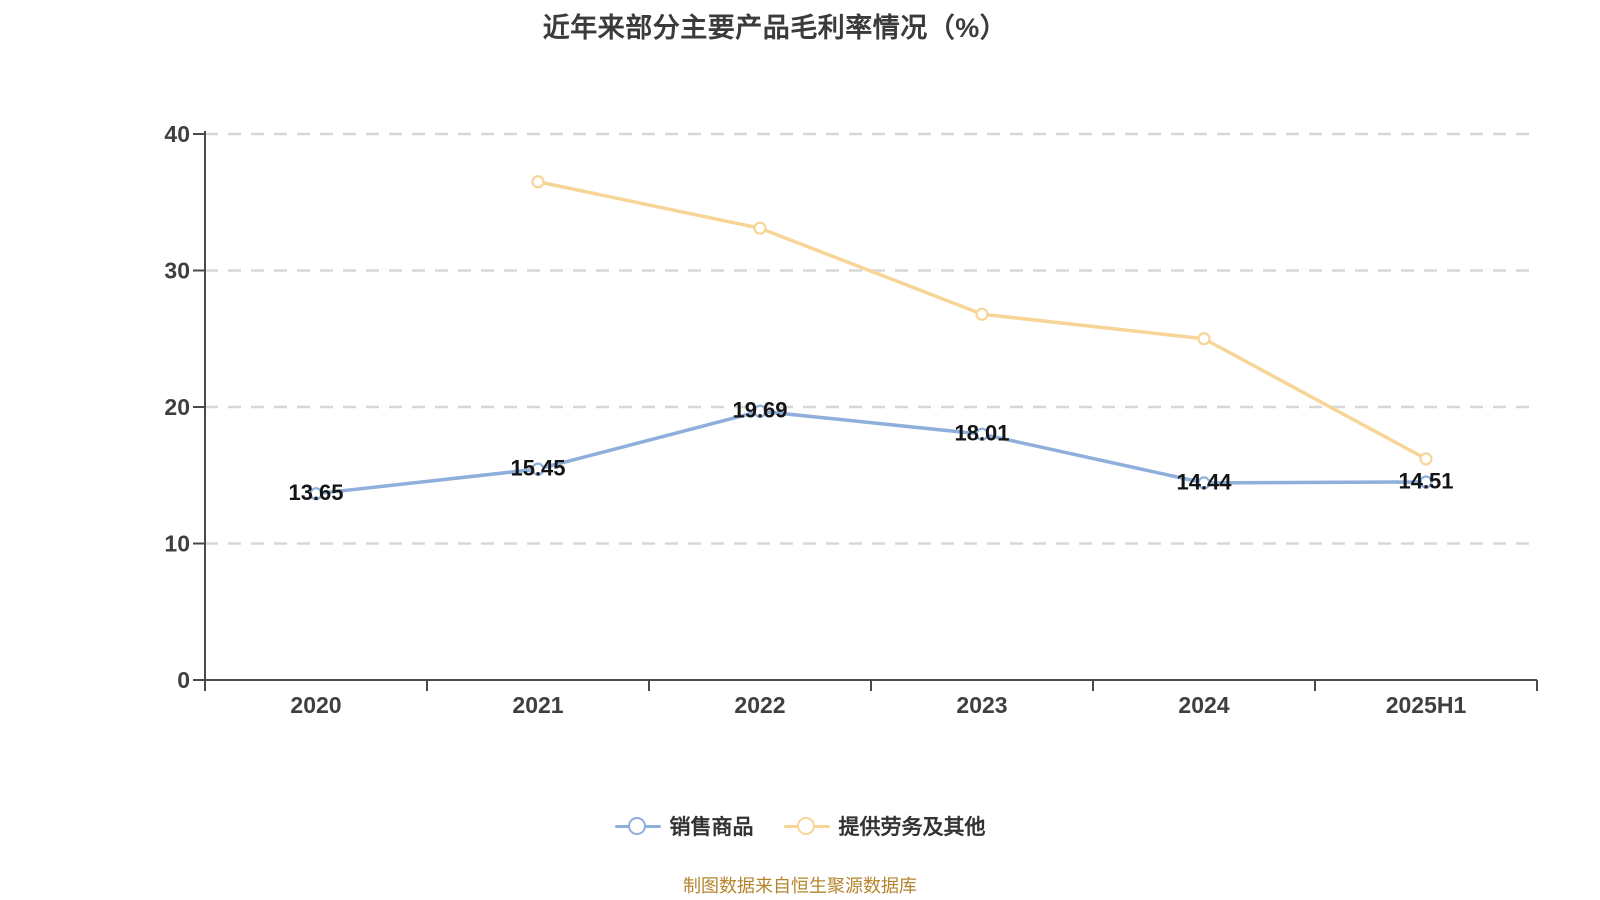 The width and height of the screenshot is (1600, 900). Describe the element at coordinates (800, 886) in the screenshot. I see `data-source-note: 制图数据来自恒生聚源数据库` at that location.